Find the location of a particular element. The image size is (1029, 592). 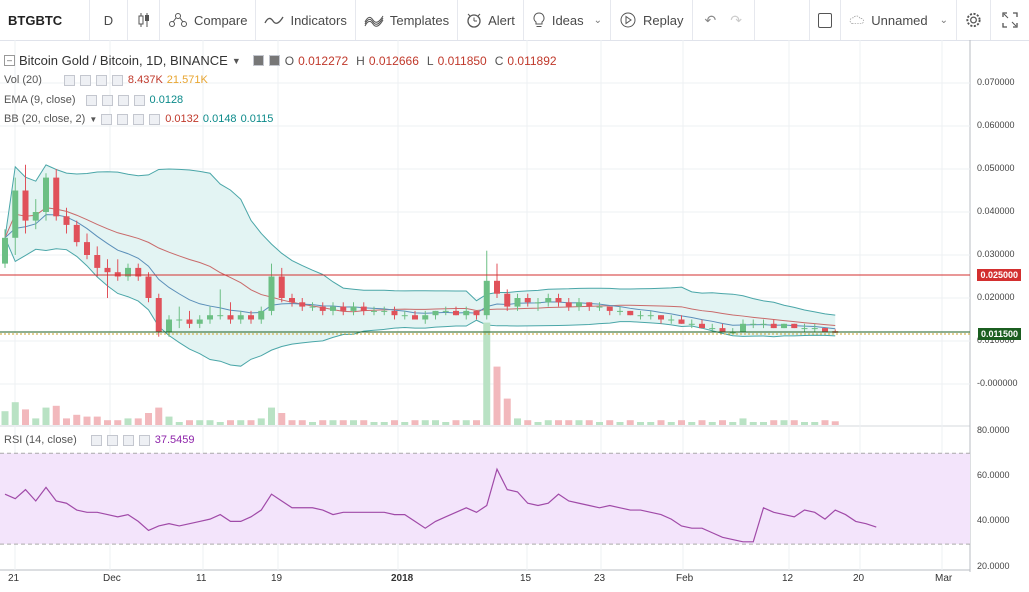

symbol-search: BTGBTC is located at coordinates (45, 20).